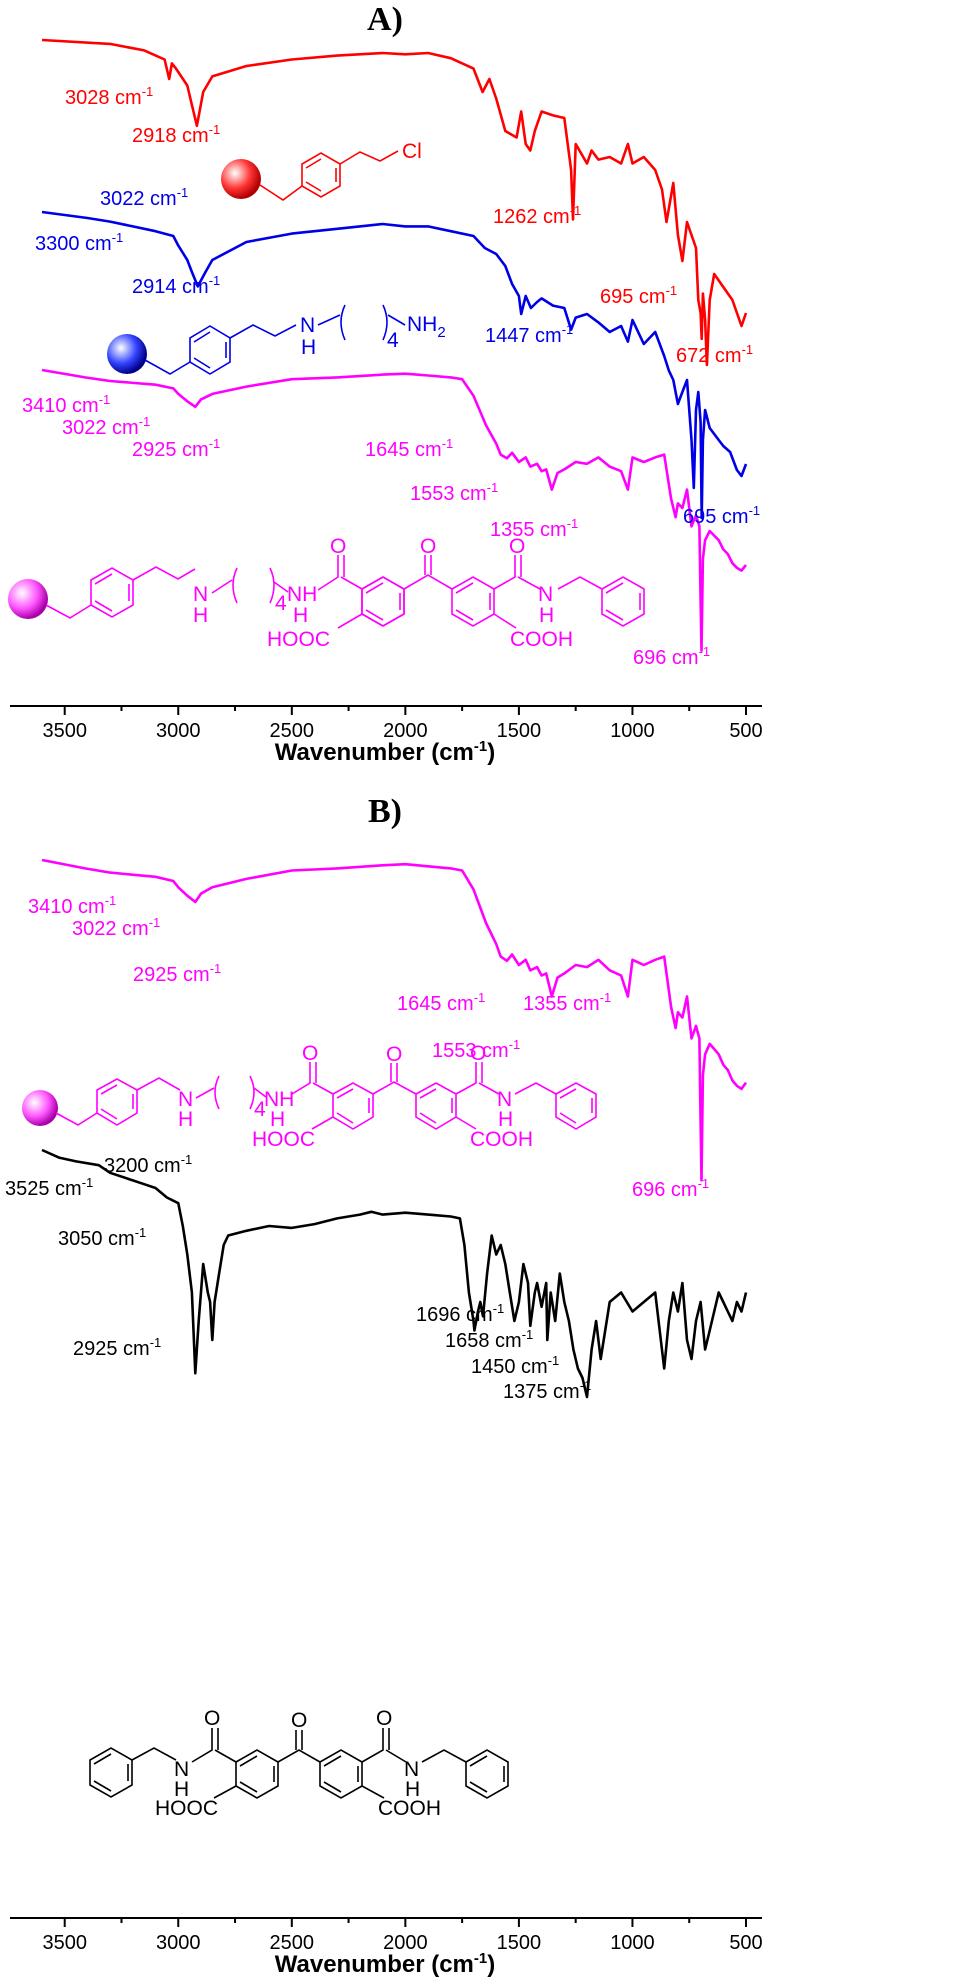  What do you see at coordinates (394, 510) in the screenshot?
I see `spectrum-line-magenta` at bounding box center [394, 510].